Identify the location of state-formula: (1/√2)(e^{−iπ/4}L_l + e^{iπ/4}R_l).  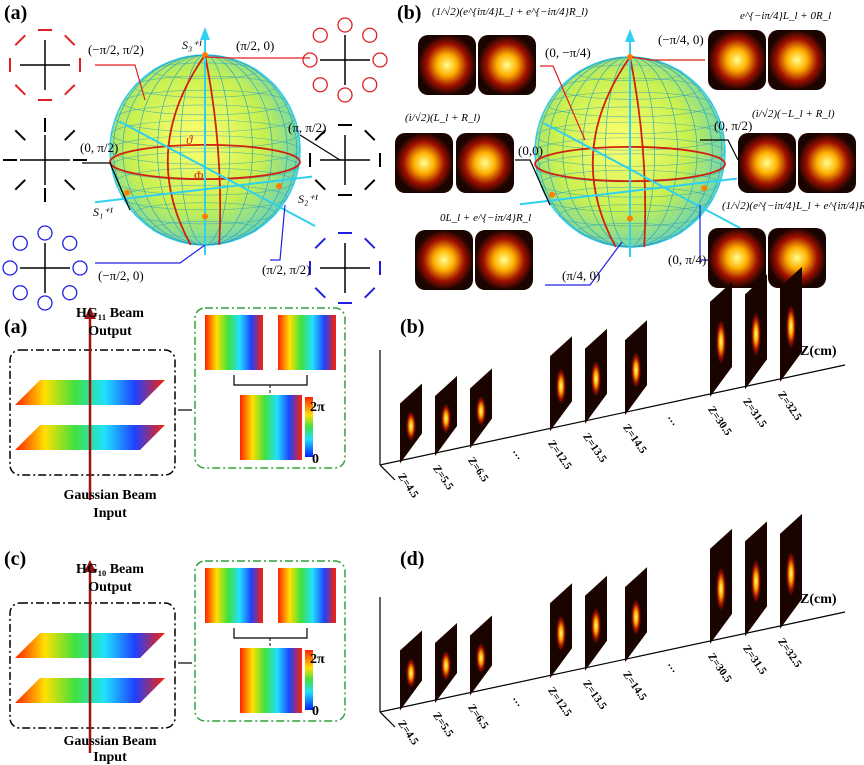
(793, 206).